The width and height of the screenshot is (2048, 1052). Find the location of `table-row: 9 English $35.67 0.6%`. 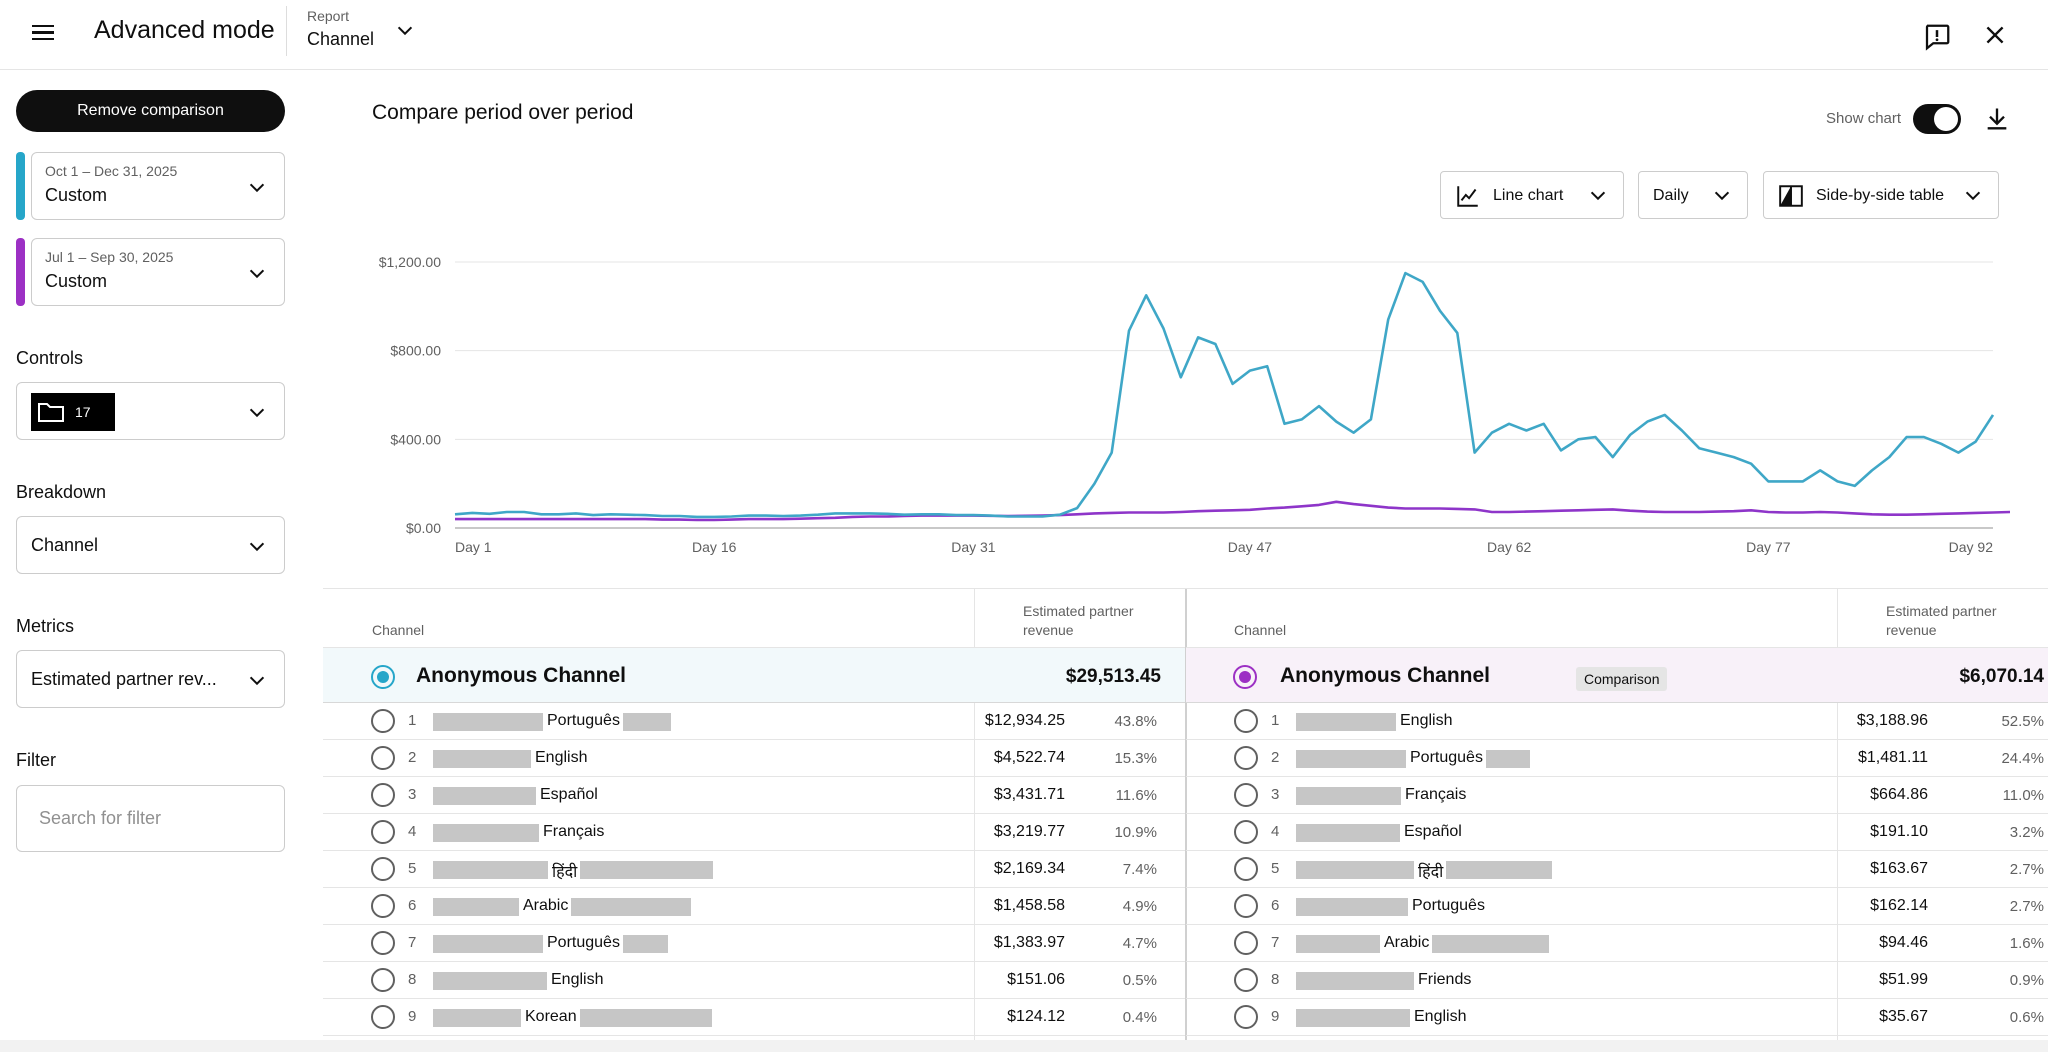

table-row: 9 English $35.67 0.6% is located at coordinates (1617, 1017).